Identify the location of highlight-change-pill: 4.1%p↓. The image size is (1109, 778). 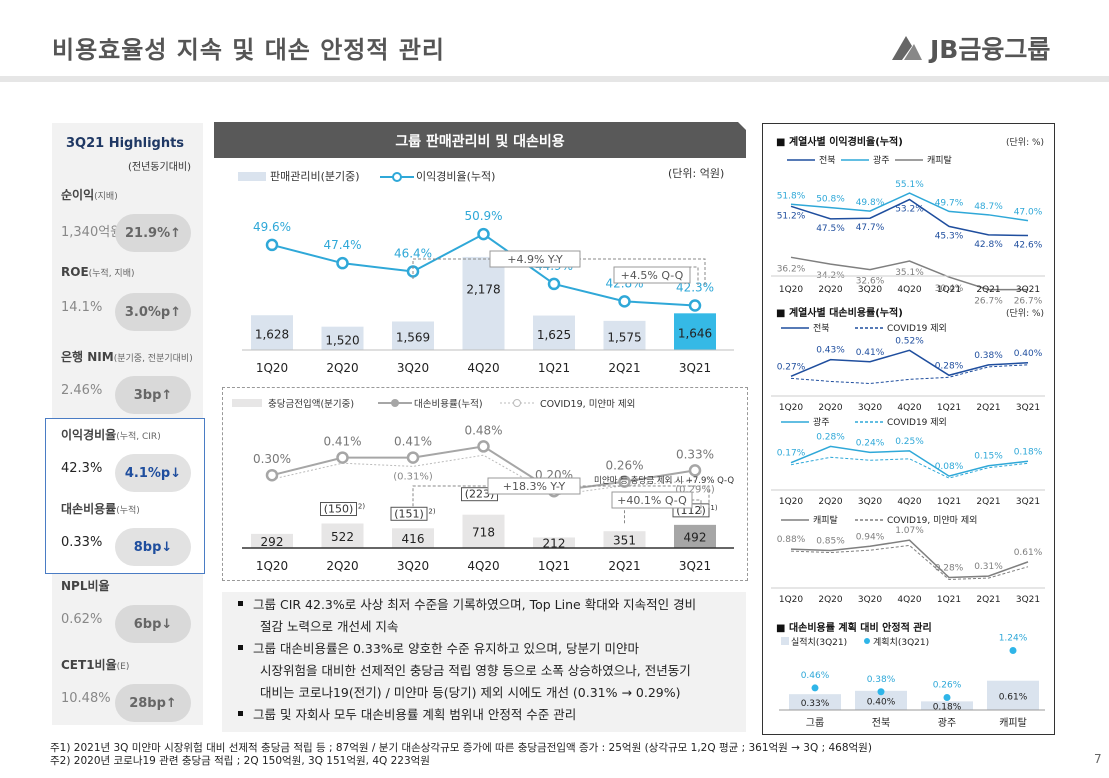
(153, 473).